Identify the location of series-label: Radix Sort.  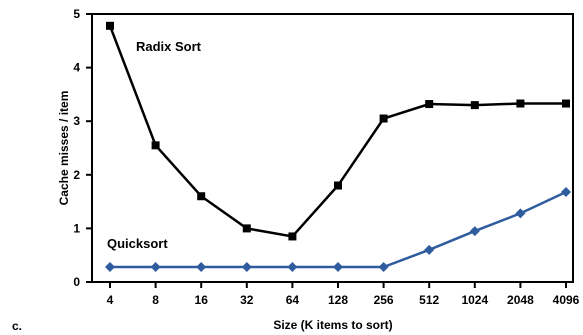
(169, 46).